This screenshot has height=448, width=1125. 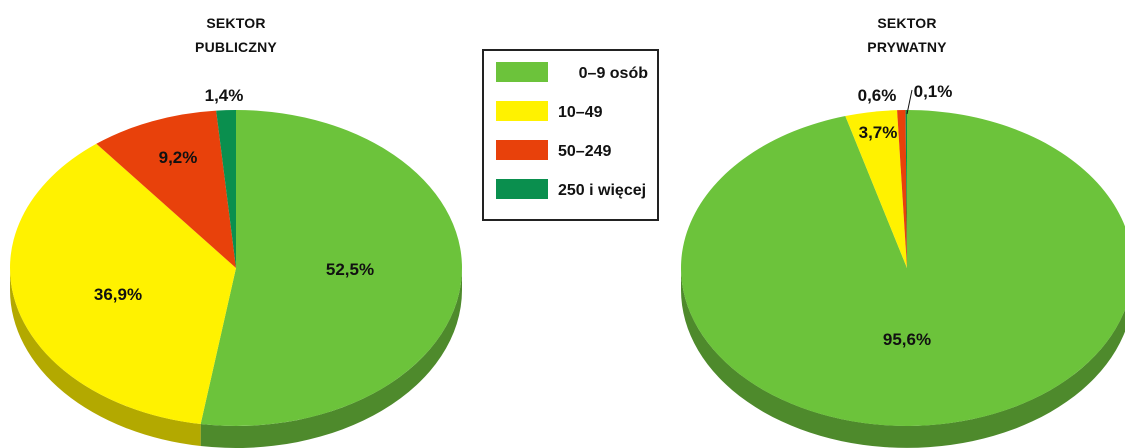 What do you see at coordinates (878, 132) in the screenshot?
I see `slice-label-10-49: 3,7%` at bounding box center [878, 132].